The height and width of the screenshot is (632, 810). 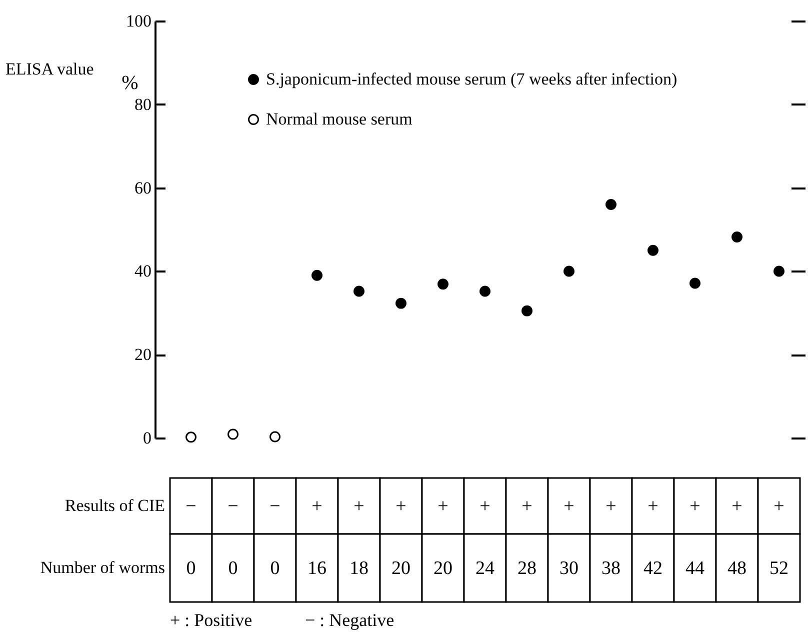 I want to click on x-tick-label: 38, so click(x=611, y=568).